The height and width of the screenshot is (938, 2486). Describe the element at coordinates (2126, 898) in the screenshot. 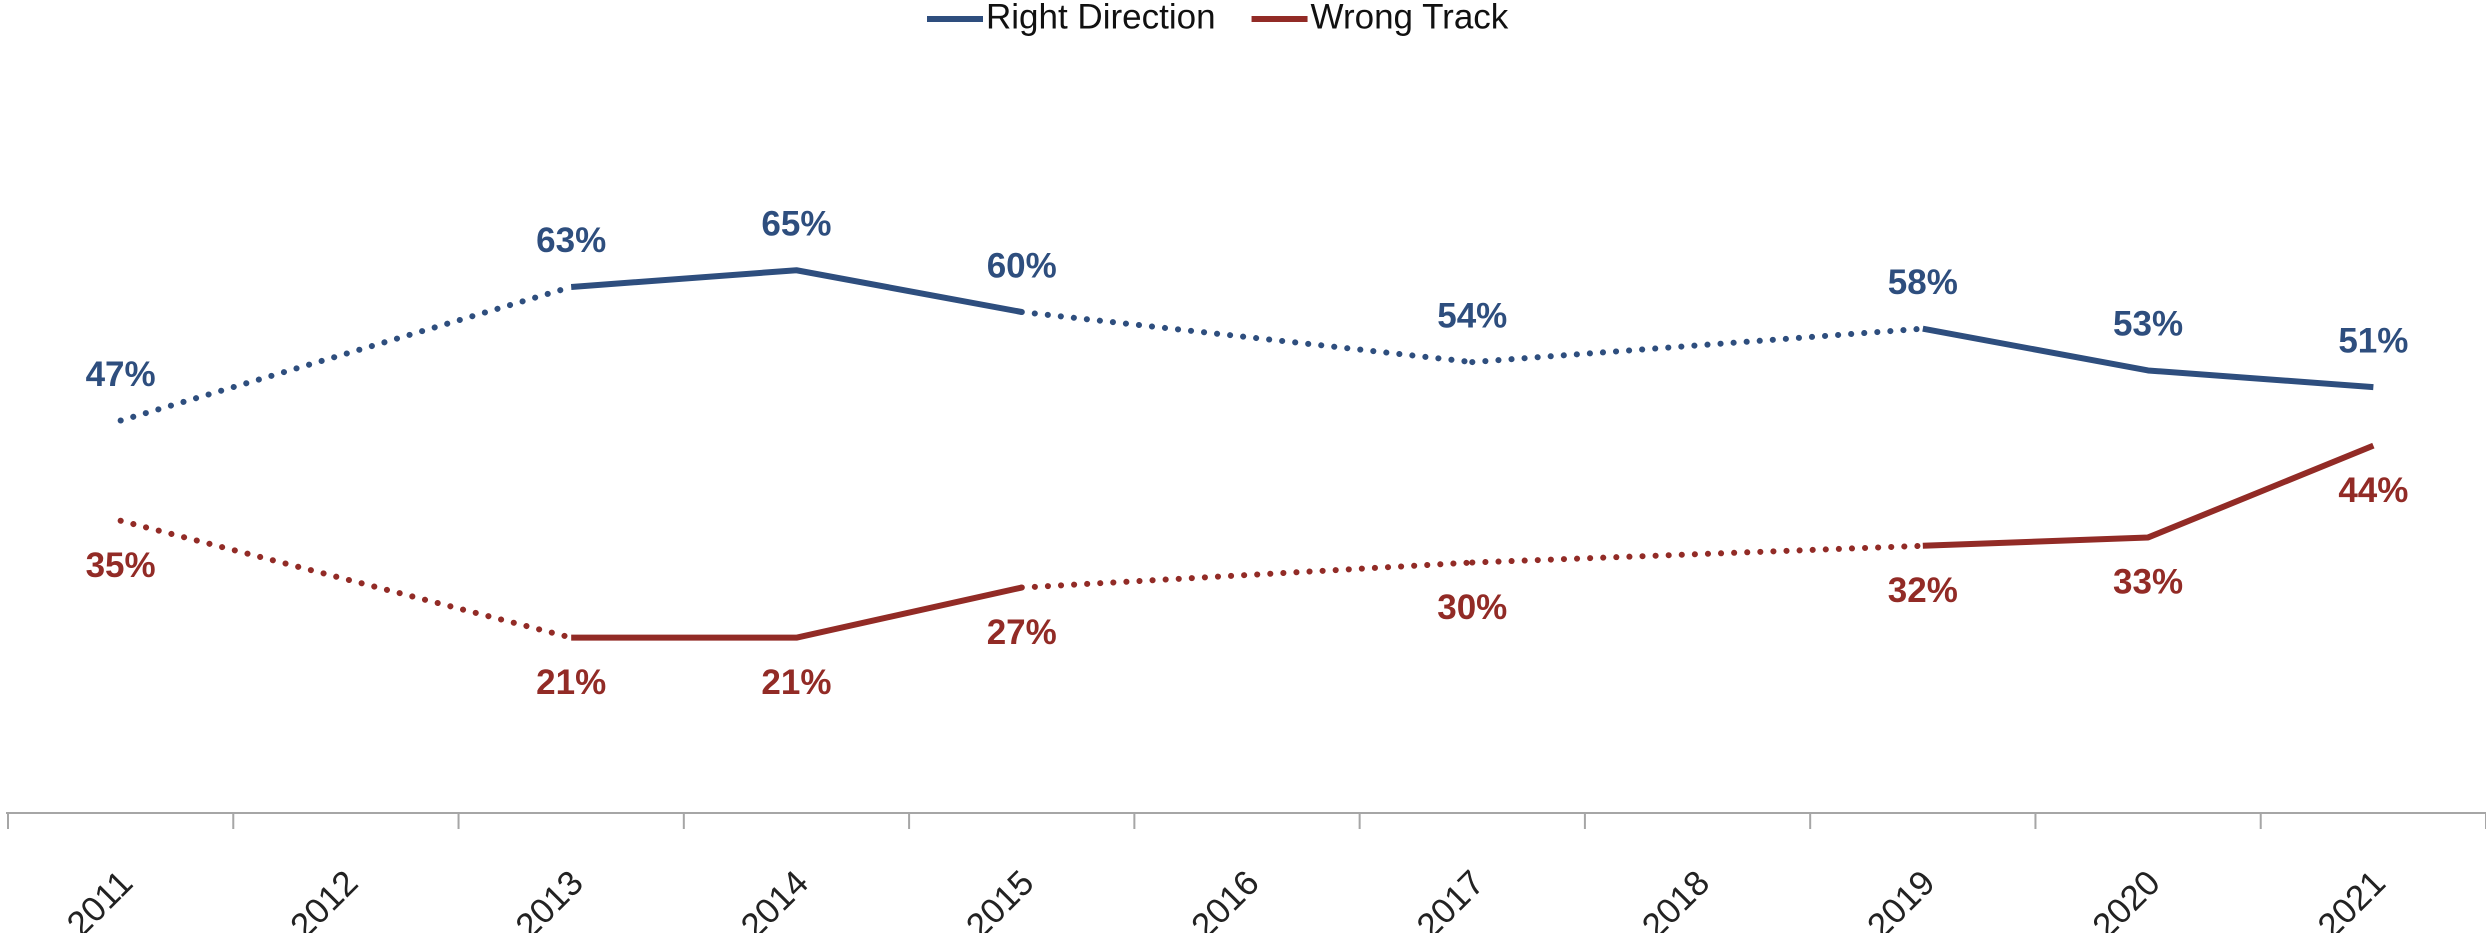

I see `x-tick-label: 2020` at that location.